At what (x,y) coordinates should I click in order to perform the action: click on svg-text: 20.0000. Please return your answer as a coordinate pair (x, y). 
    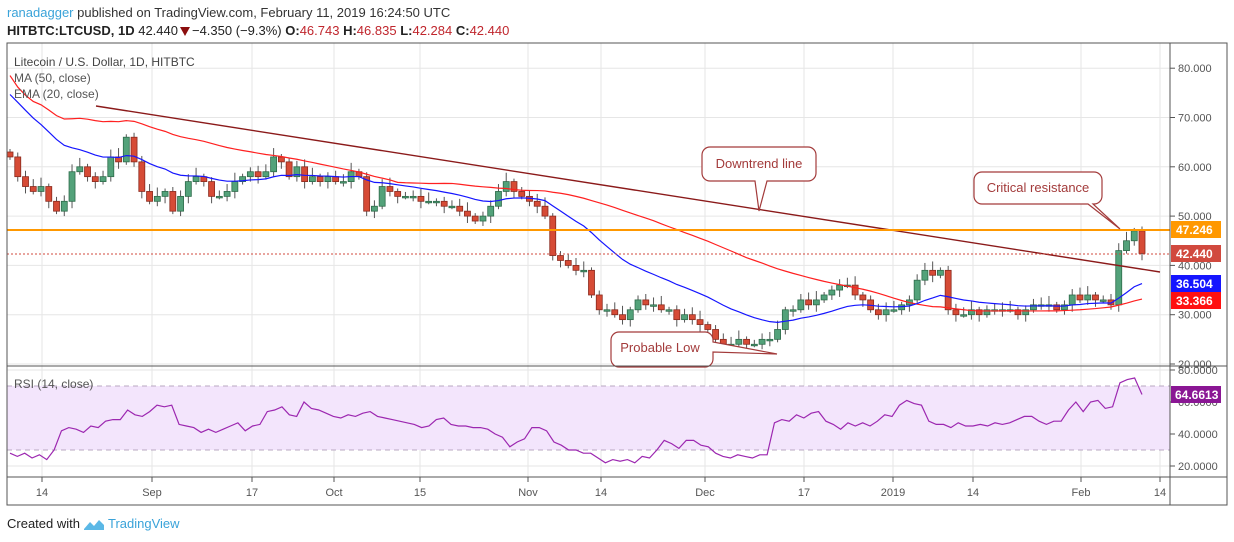
    Looking at the image, I should click on (1198, 467).